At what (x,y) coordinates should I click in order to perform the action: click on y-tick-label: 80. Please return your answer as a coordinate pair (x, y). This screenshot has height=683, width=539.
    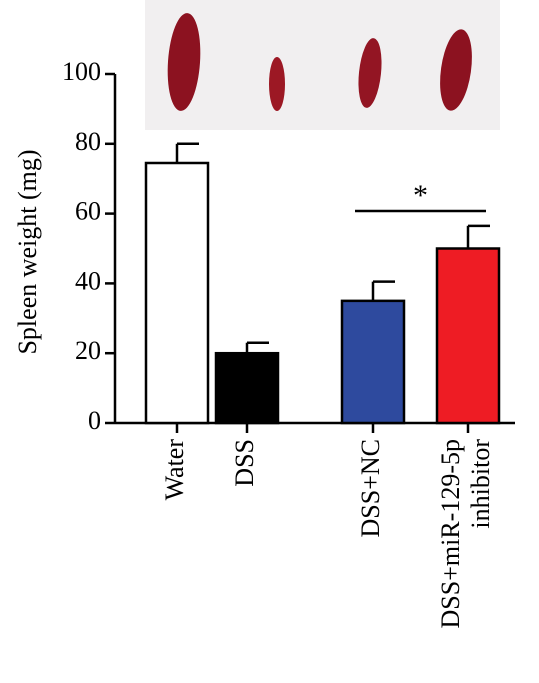
    Looking at the image, I should click on (88, 141).